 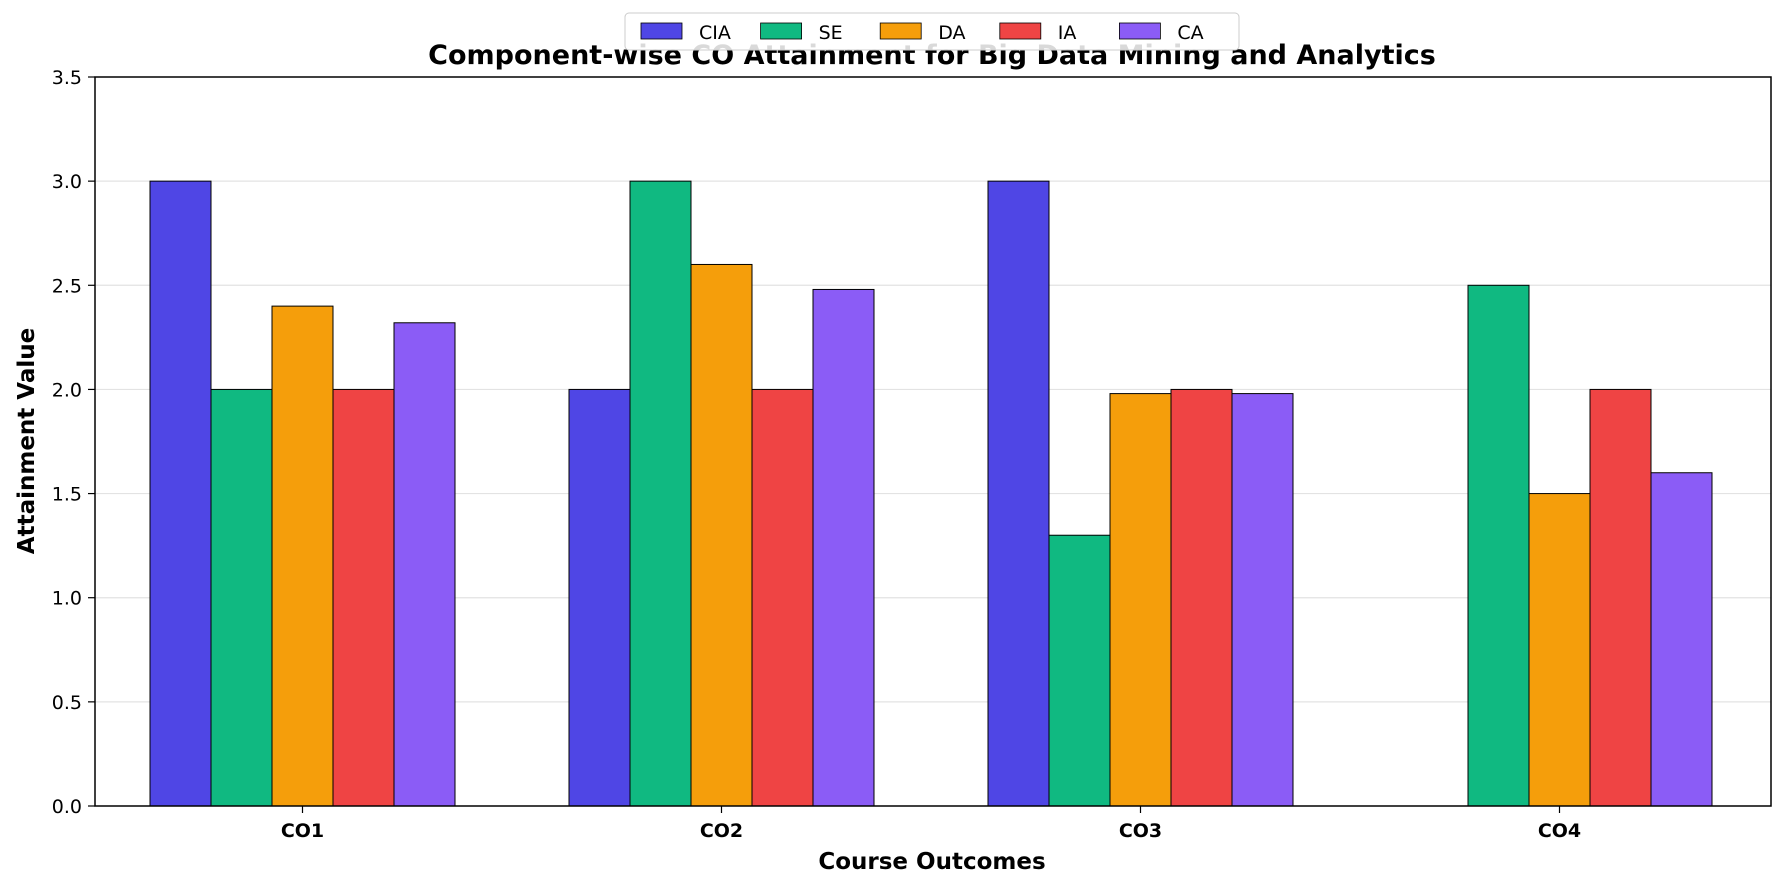 What do you see at coordinates (67, 703) in the screenshot?
I see `y-tick-label: 0.5` at bounding box center [67, 703].